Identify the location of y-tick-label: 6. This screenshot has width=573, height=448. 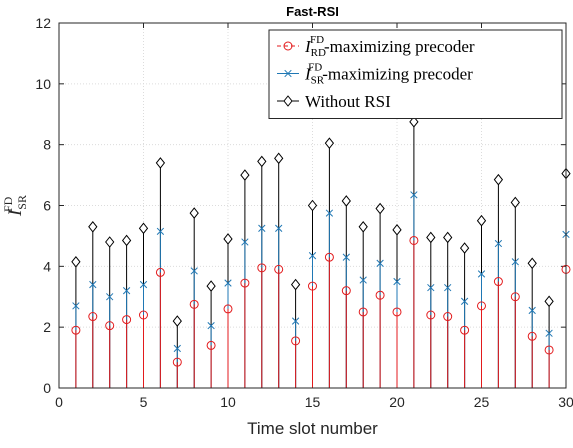
(47, 206).